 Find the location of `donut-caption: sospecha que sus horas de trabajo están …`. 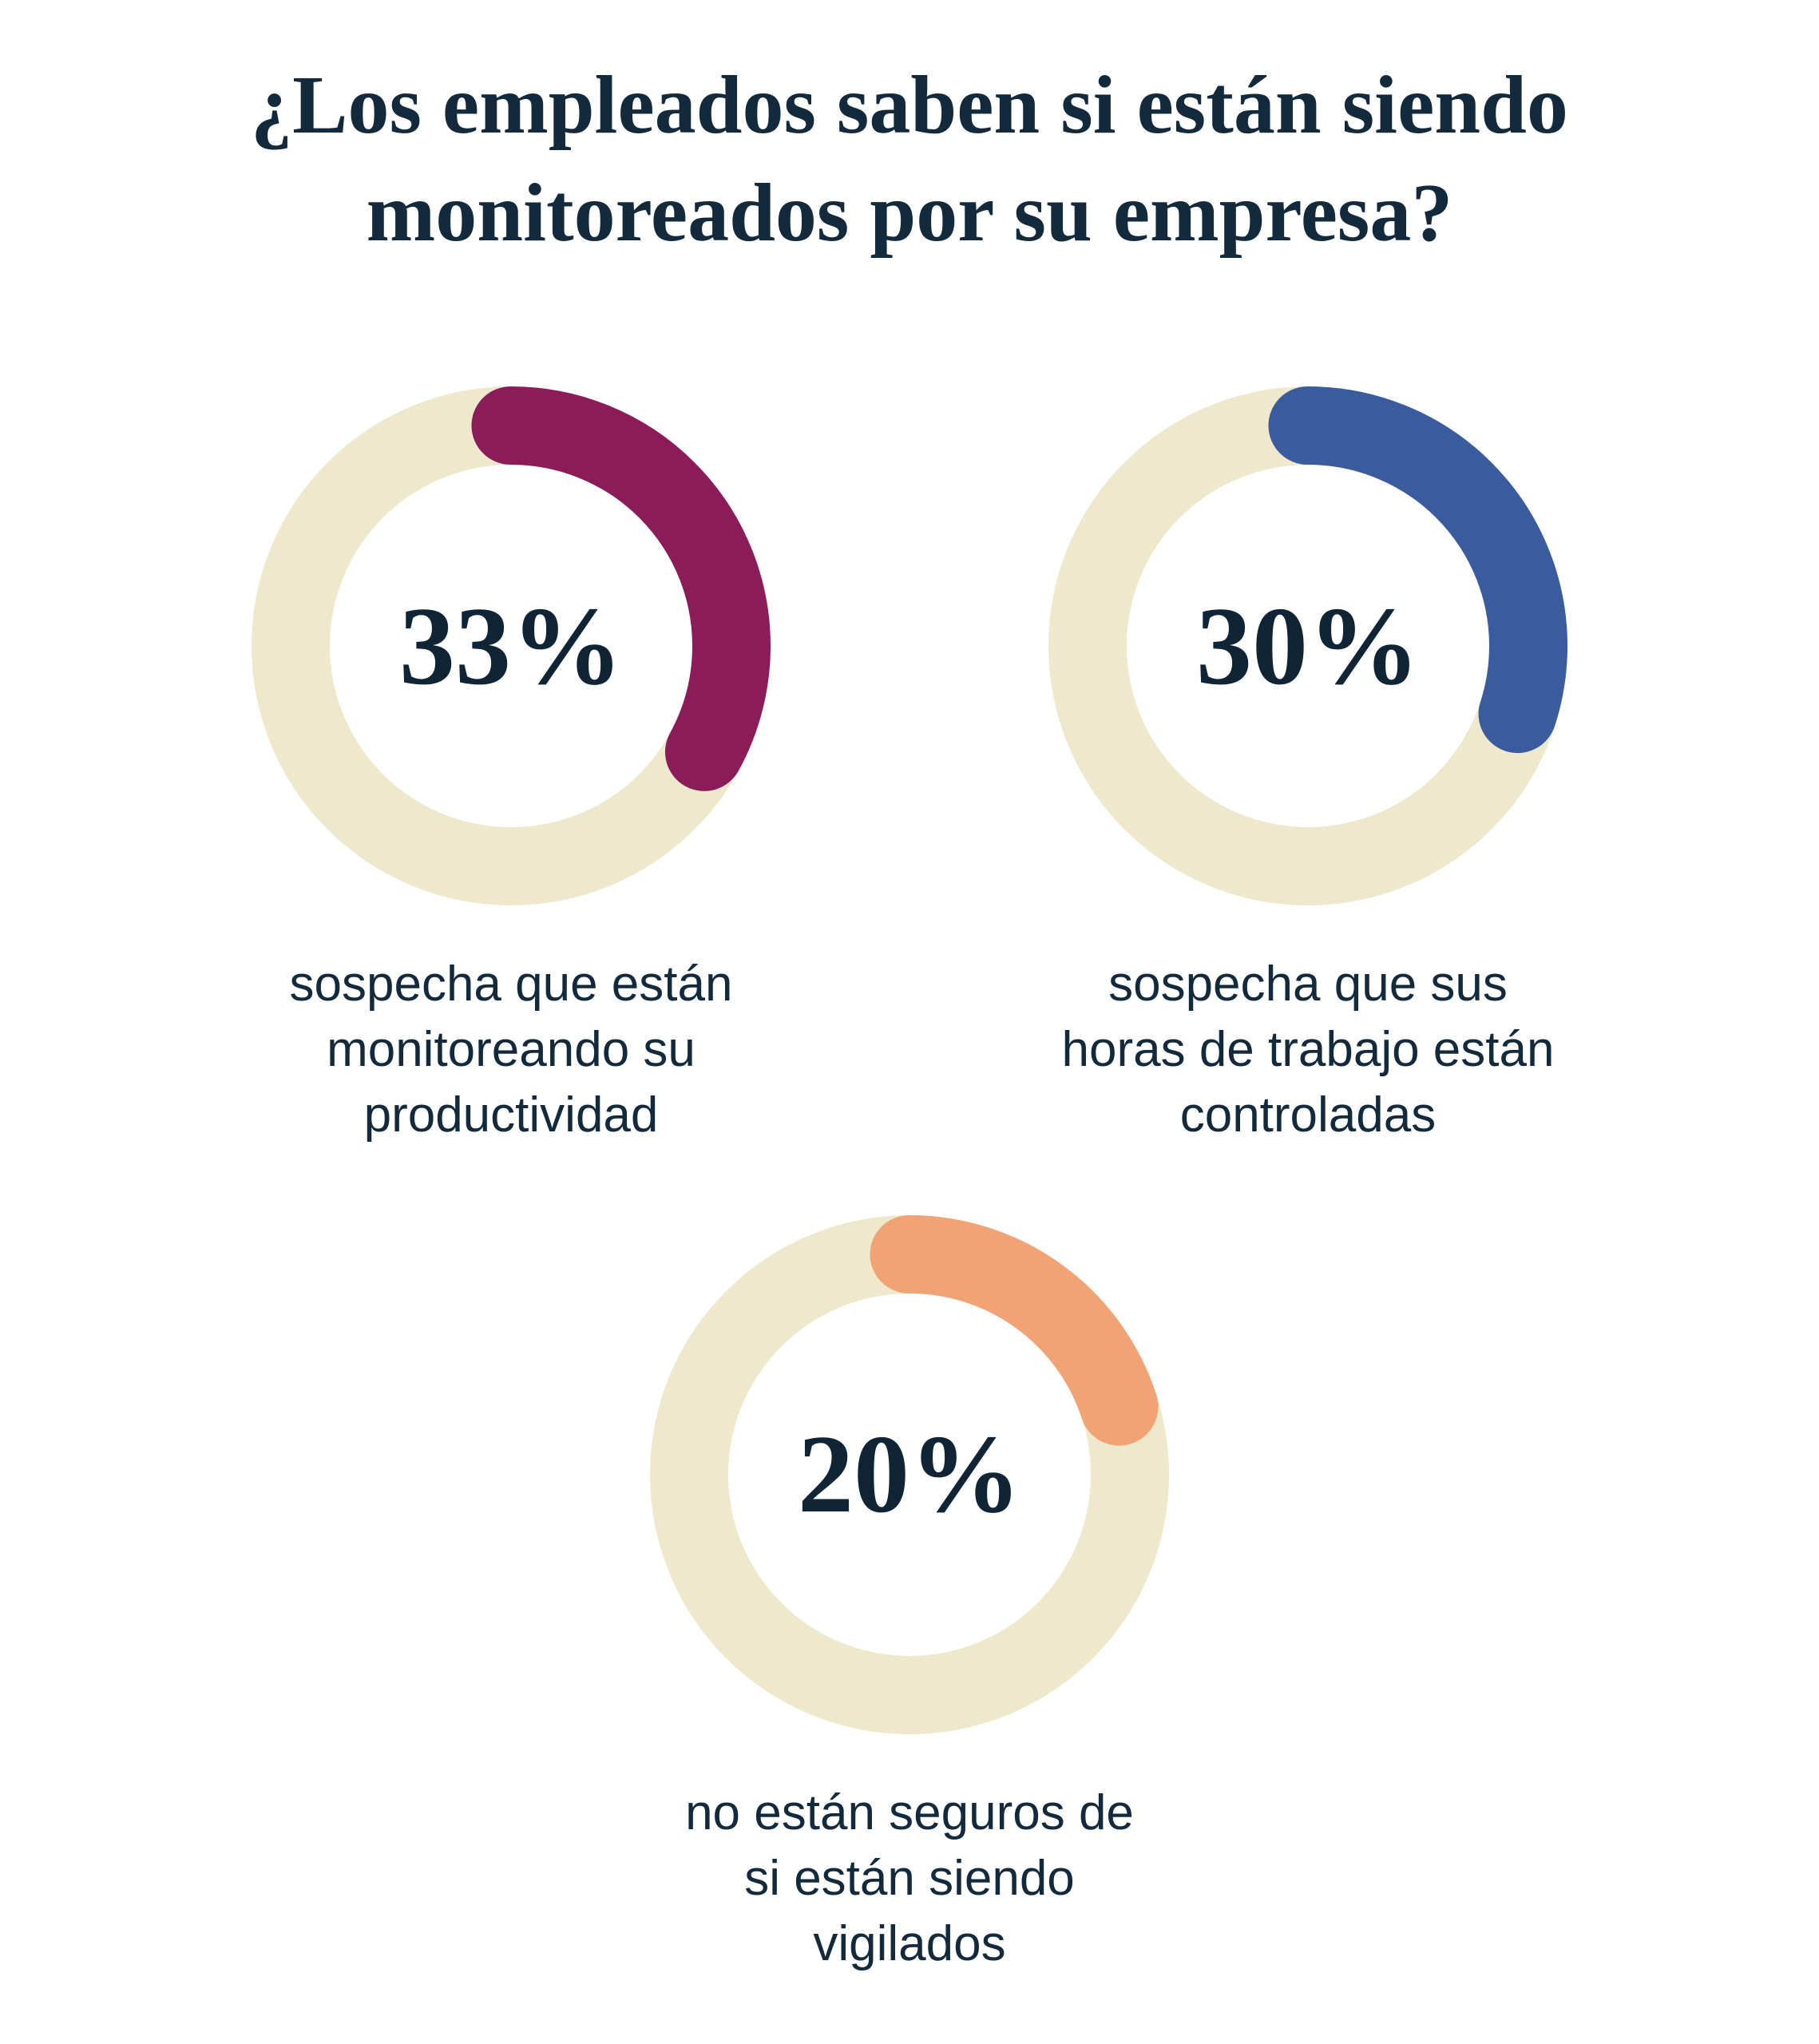

donut-caption: sospecha que sus horas de trabajo están … is located at coordinates (1308, 1050).